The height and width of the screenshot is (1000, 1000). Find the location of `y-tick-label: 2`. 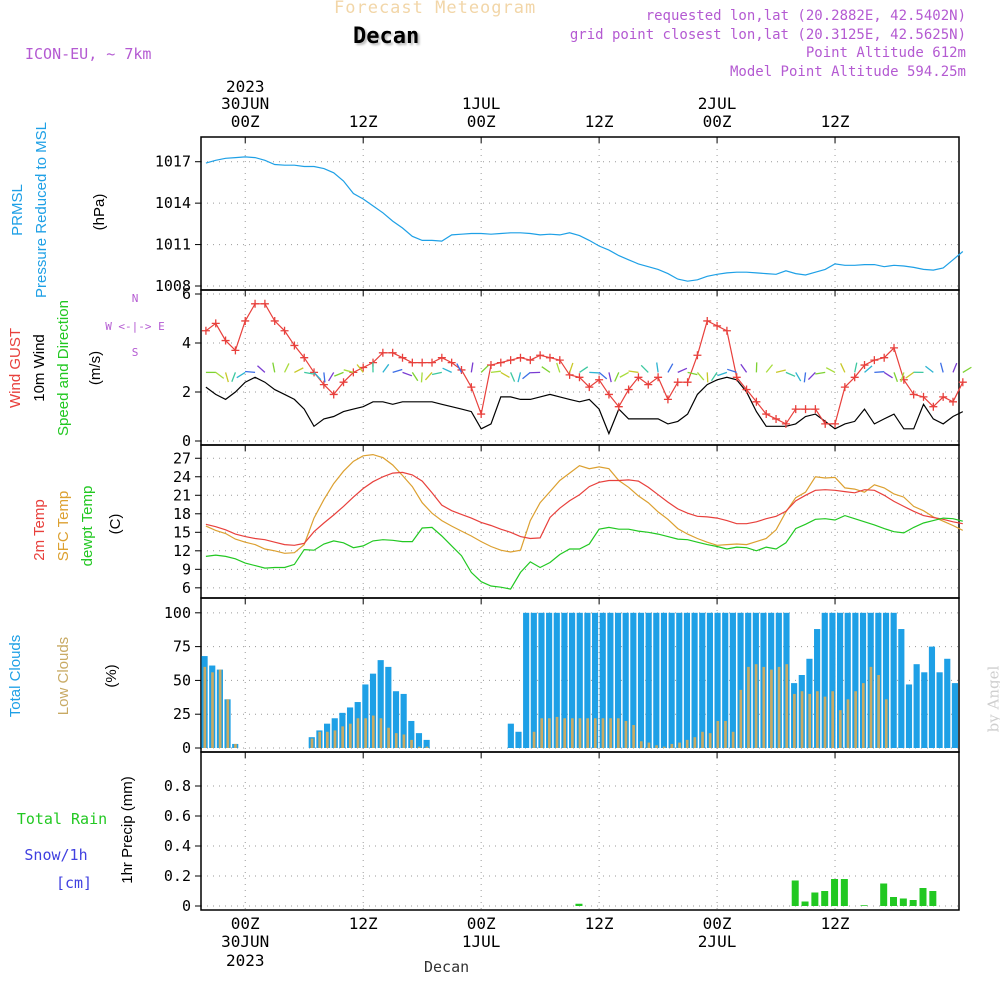

y-tick-label: 2 is located at coordinates (186, 392).